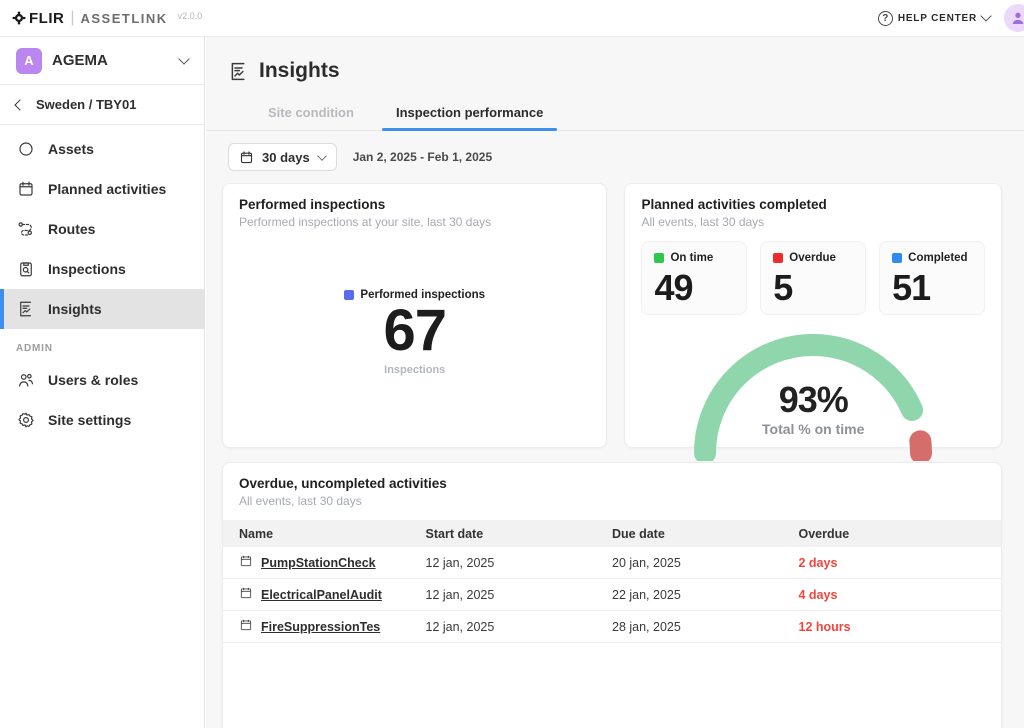  I want to click on activity-link: ElectricalPanelAudit, so click(321, 594).